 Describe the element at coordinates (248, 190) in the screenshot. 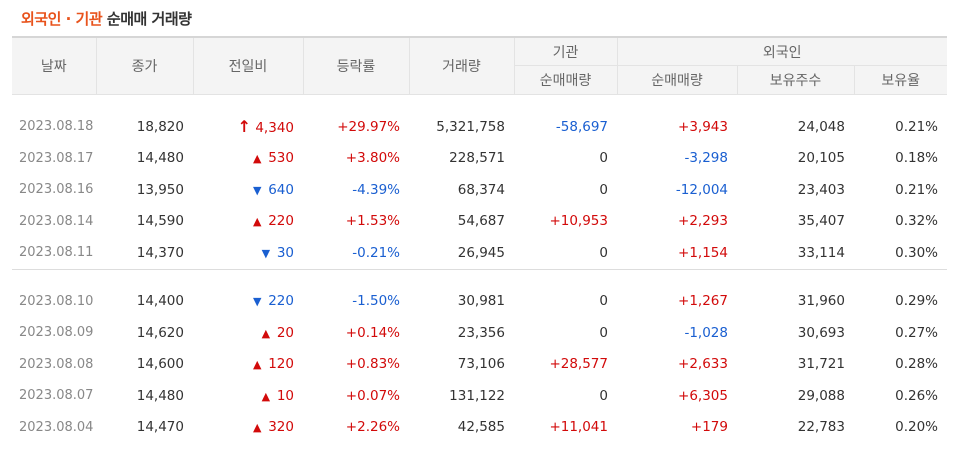

I see `change-cell: ▼ 640` at that location.